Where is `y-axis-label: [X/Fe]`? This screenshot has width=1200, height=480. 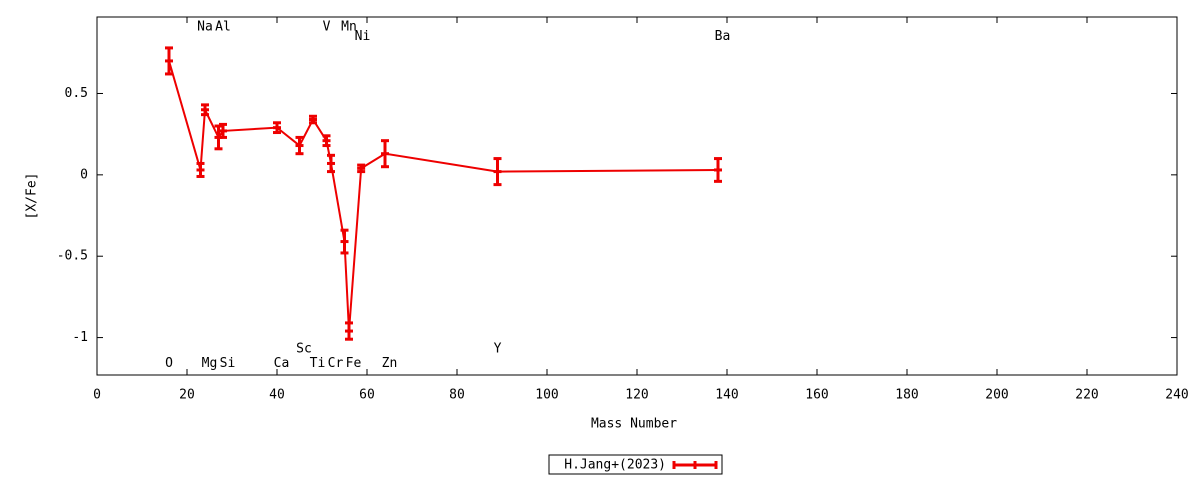 y-axis-label: [X/Fe] is located at coordinates (32, 196).